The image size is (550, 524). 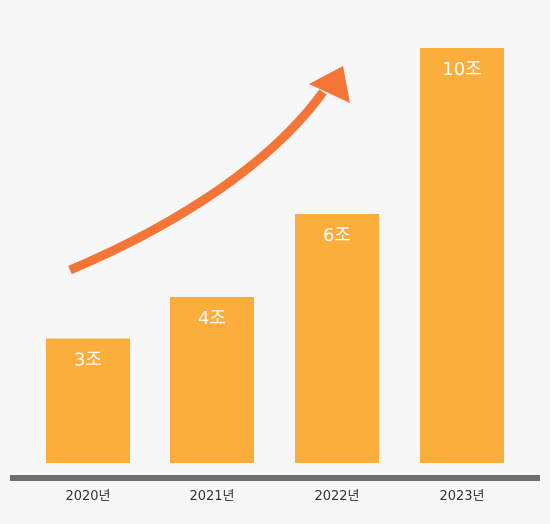 What do you see at coordinates (275, 478) in the screenshot?
I see `x-axis-baseline` at bounding box center [275, 478].